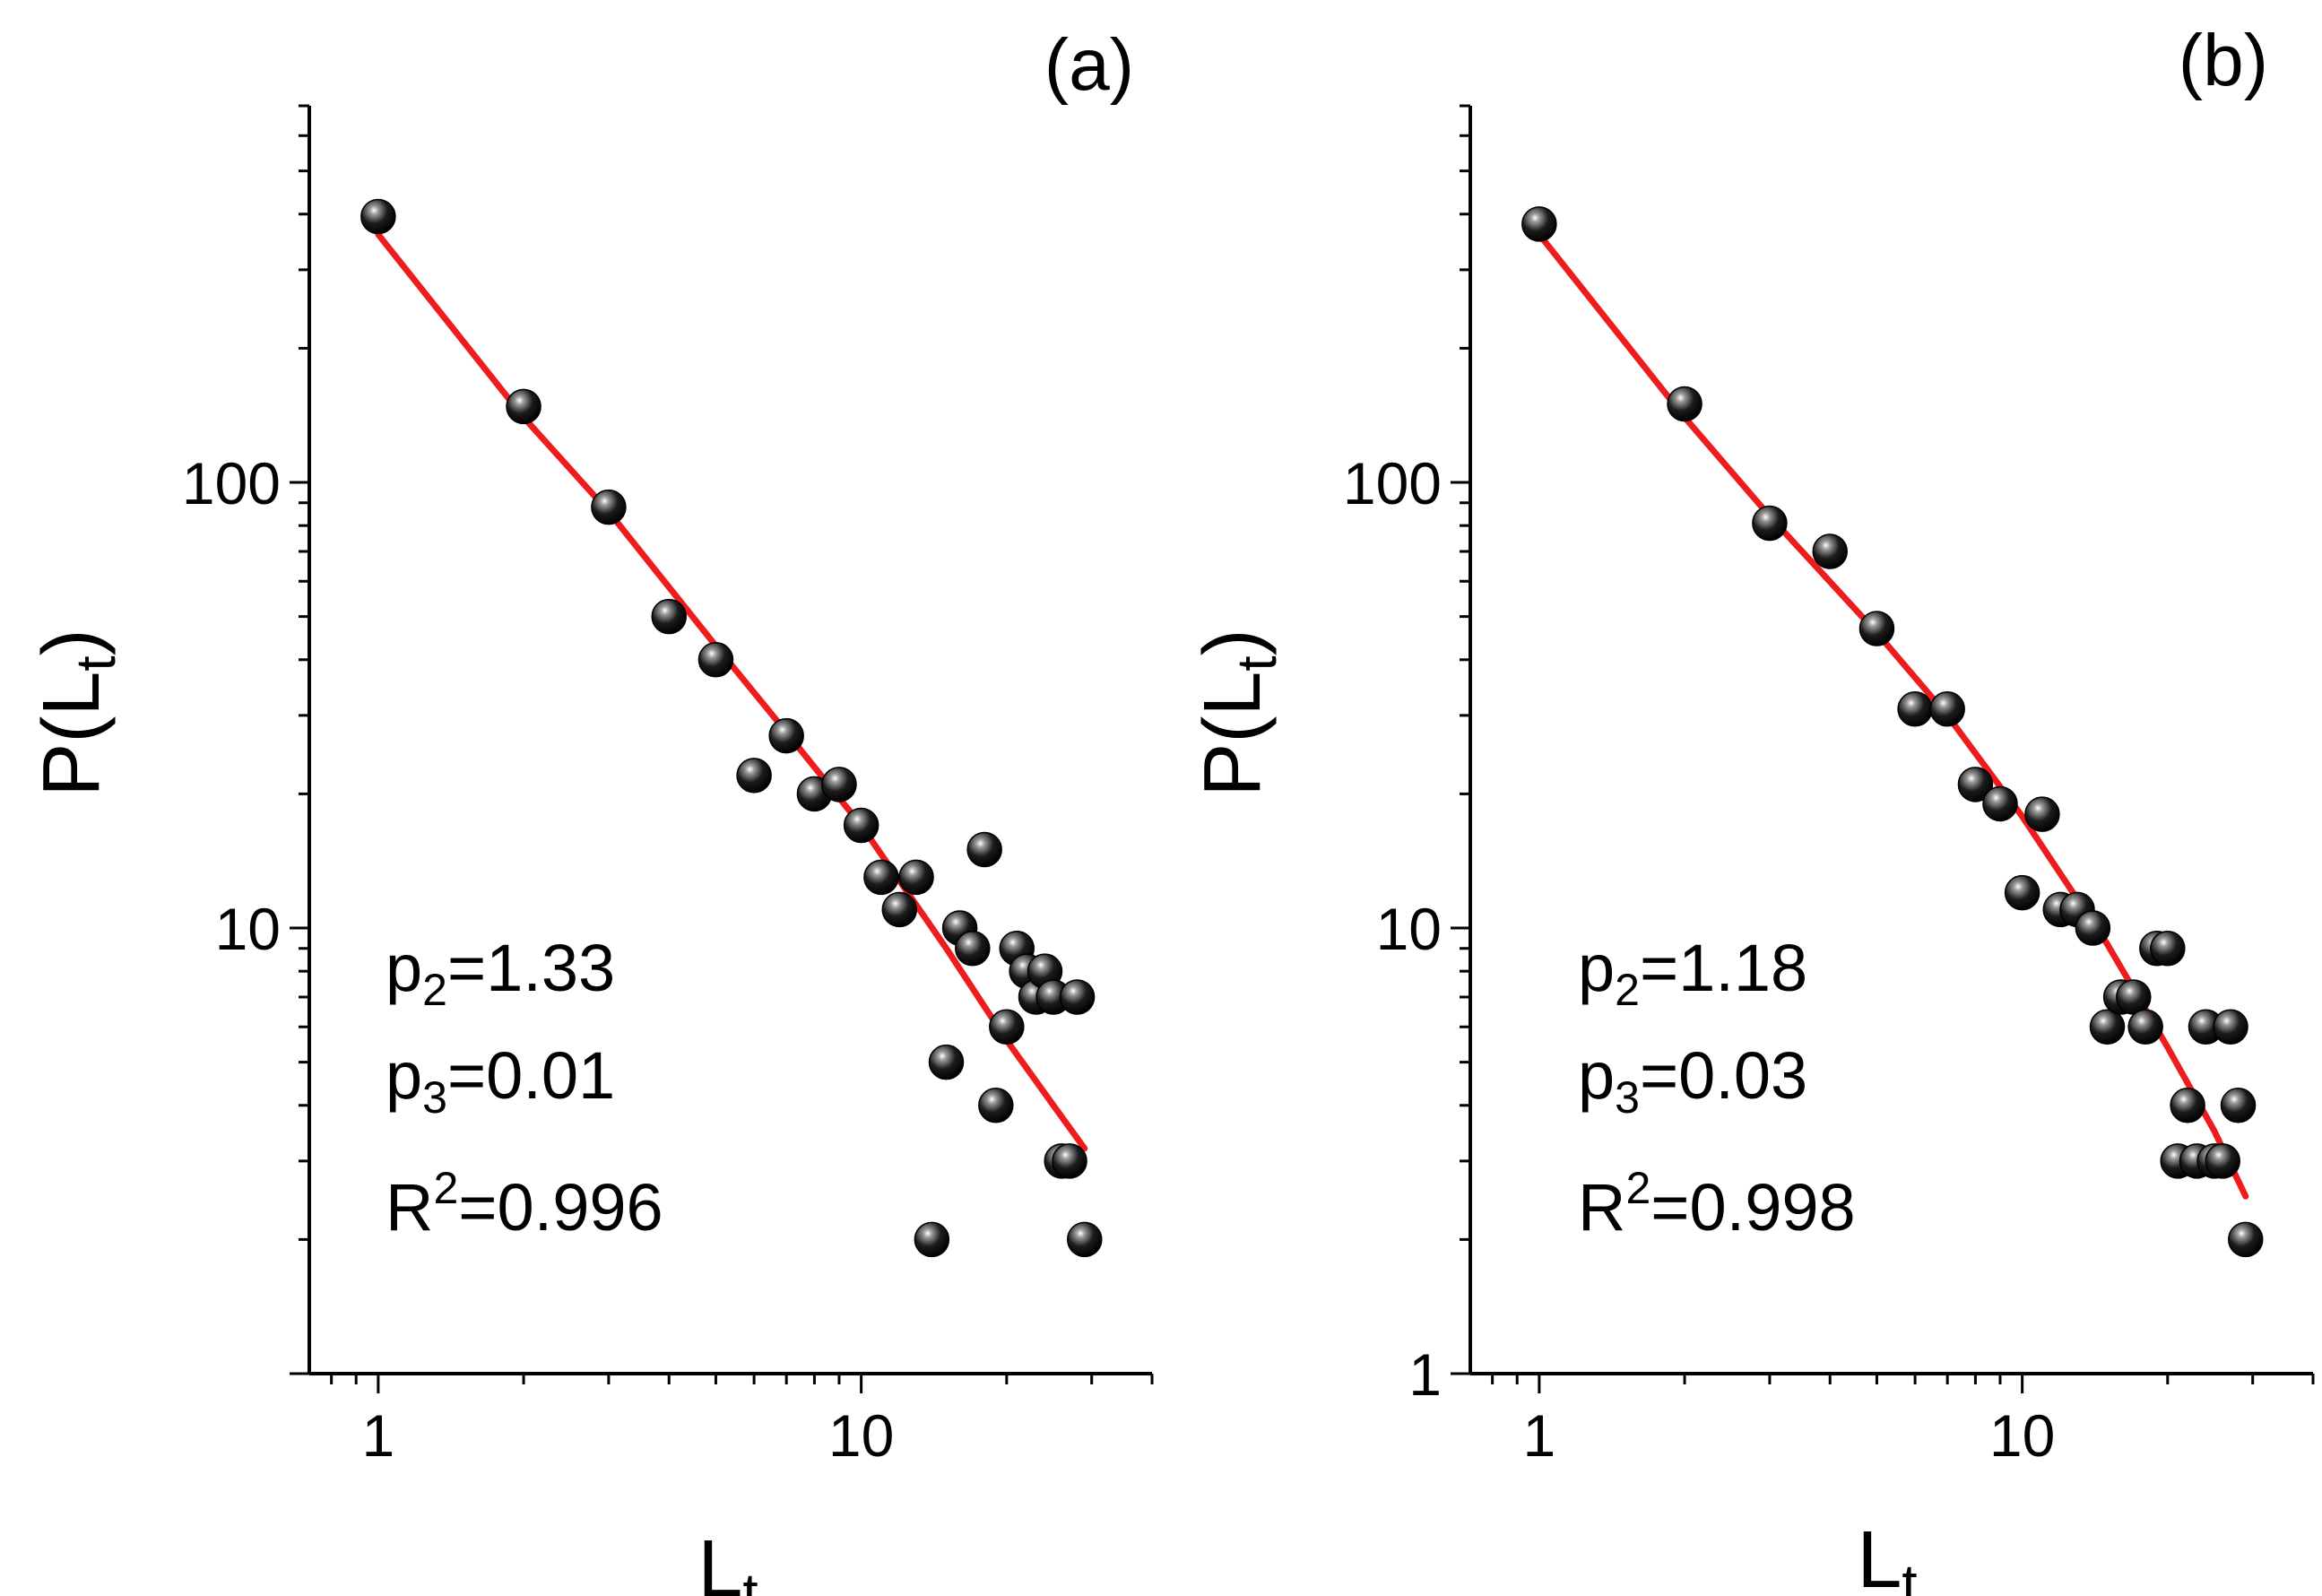  I want to click on panel-b-ylabel-main: P(L, so click(1233, 735).